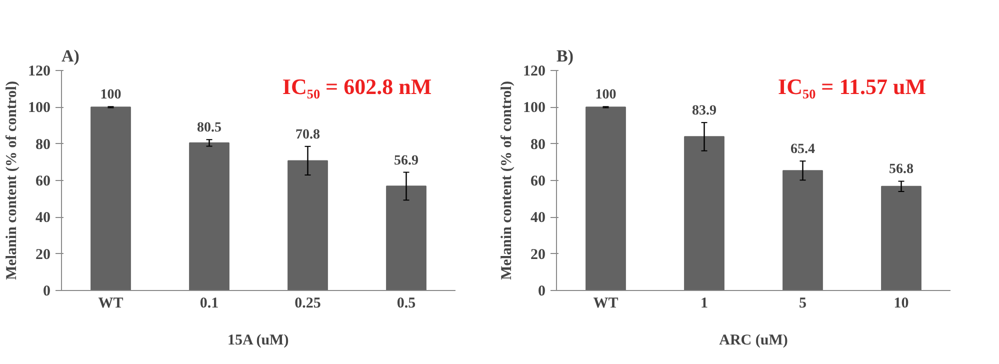 The image size is (999, 364). I want to click on annotation: IC₅₀ = 602.8 nM, so click(357, 86).